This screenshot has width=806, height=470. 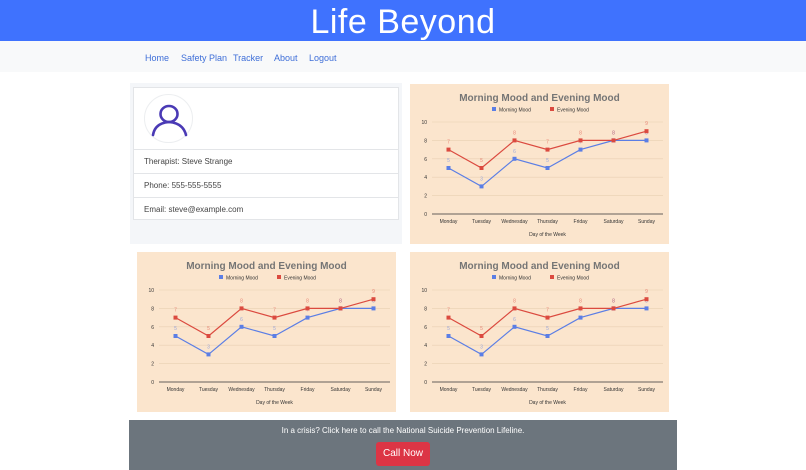 I want to click on y-tick-label: 2, so click(x=152, y=365).